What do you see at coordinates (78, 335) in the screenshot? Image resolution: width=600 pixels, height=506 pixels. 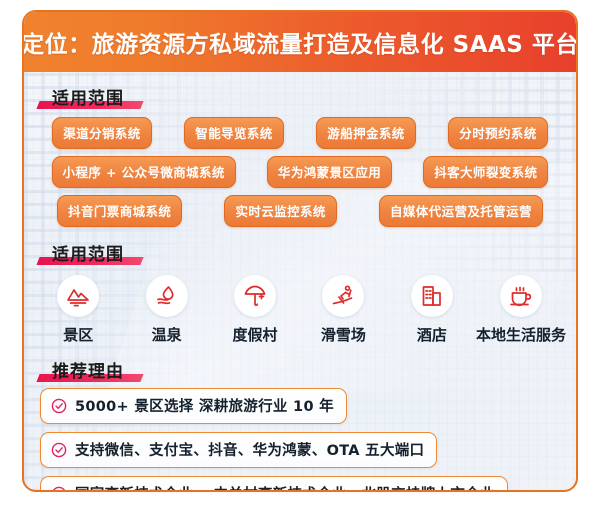 I see `industry-label: 景区` at bounding box center [78, 335].